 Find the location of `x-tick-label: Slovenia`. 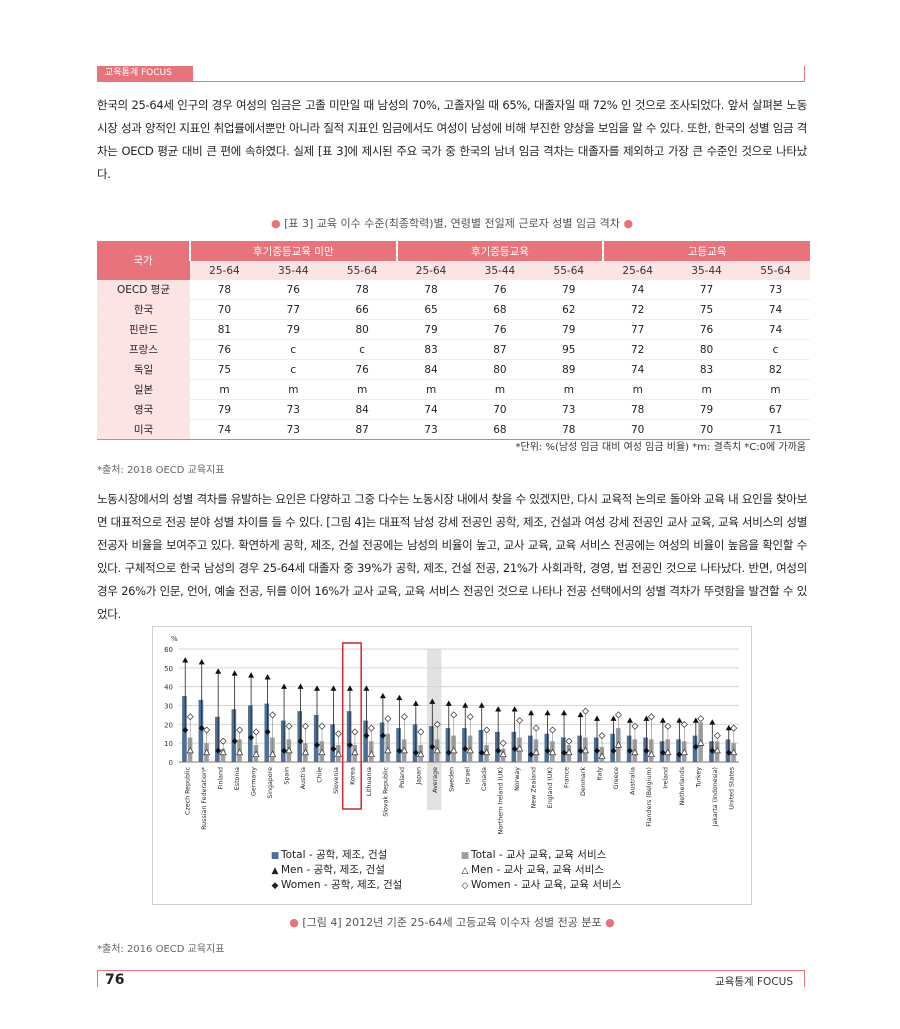

x-tick-label: Slovenia is located at coordinates (336, 780).